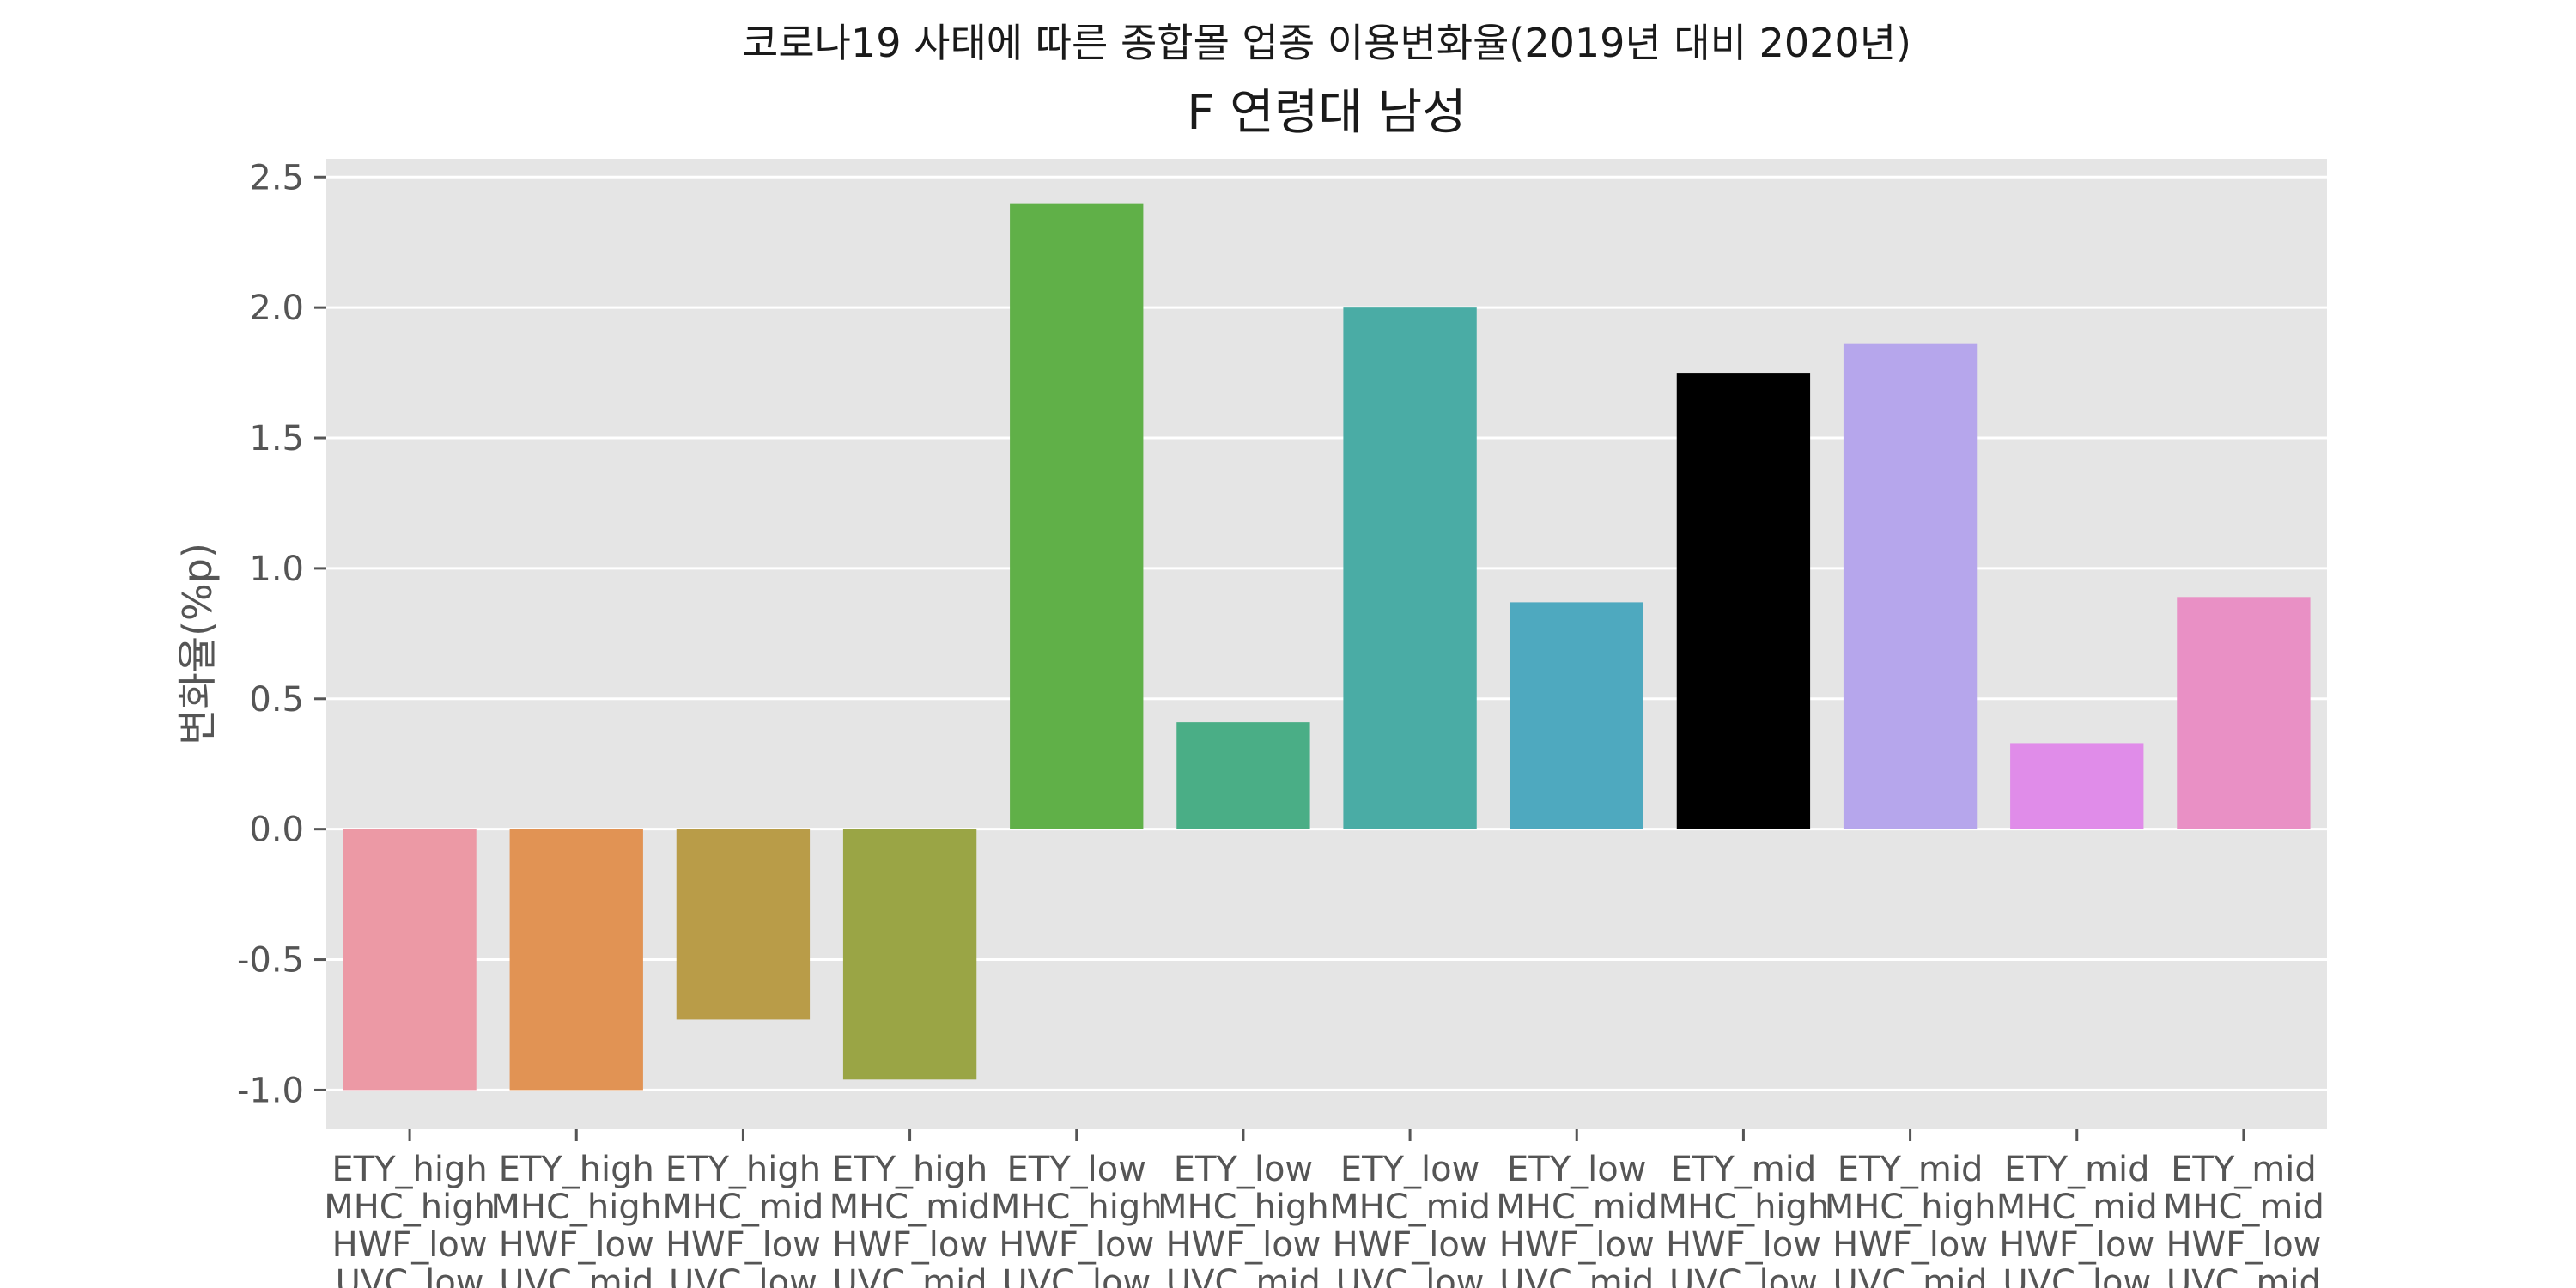 The width and height of the screenshot is (2576, 1288). What do you see at coordinates (910, 1219) in the screenshot?
I see `x-tick-label: ETY_high MHC_mid HWF_low UVC_mid` at bounding box center [910, 1219].